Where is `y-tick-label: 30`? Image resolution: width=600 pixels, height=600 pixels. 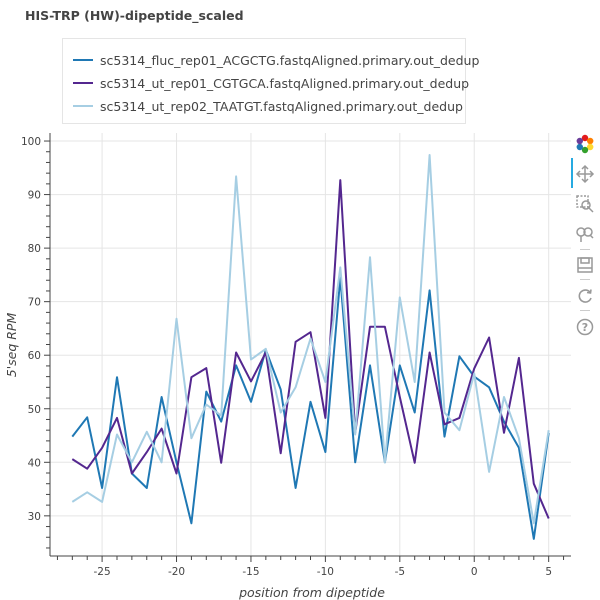
y-tick-label: 30 is located at coordinates (34, 517).